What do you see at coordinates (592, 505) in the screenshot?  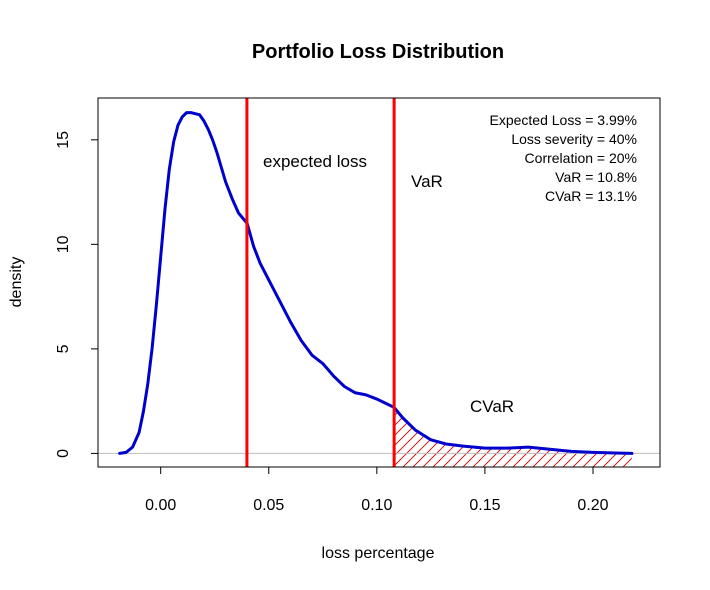 I see `x-tick-label: 0.20` at bounding box center [592, 505].